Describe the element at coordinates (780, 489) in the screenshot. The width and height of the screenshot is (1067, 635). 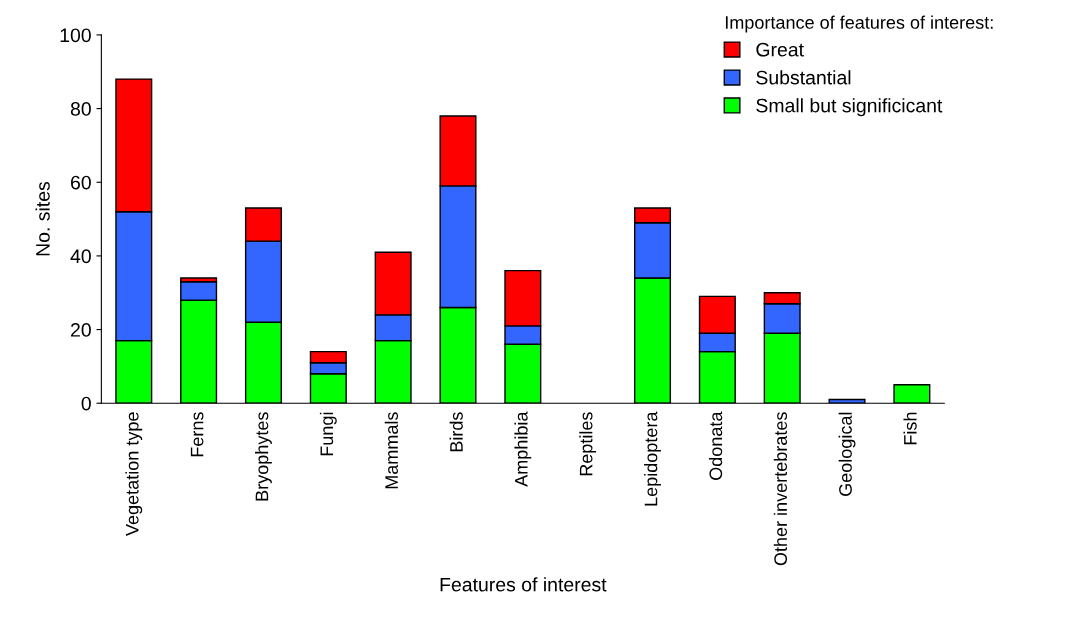
I see `x-tick-label: Other invertebrates` at that location.